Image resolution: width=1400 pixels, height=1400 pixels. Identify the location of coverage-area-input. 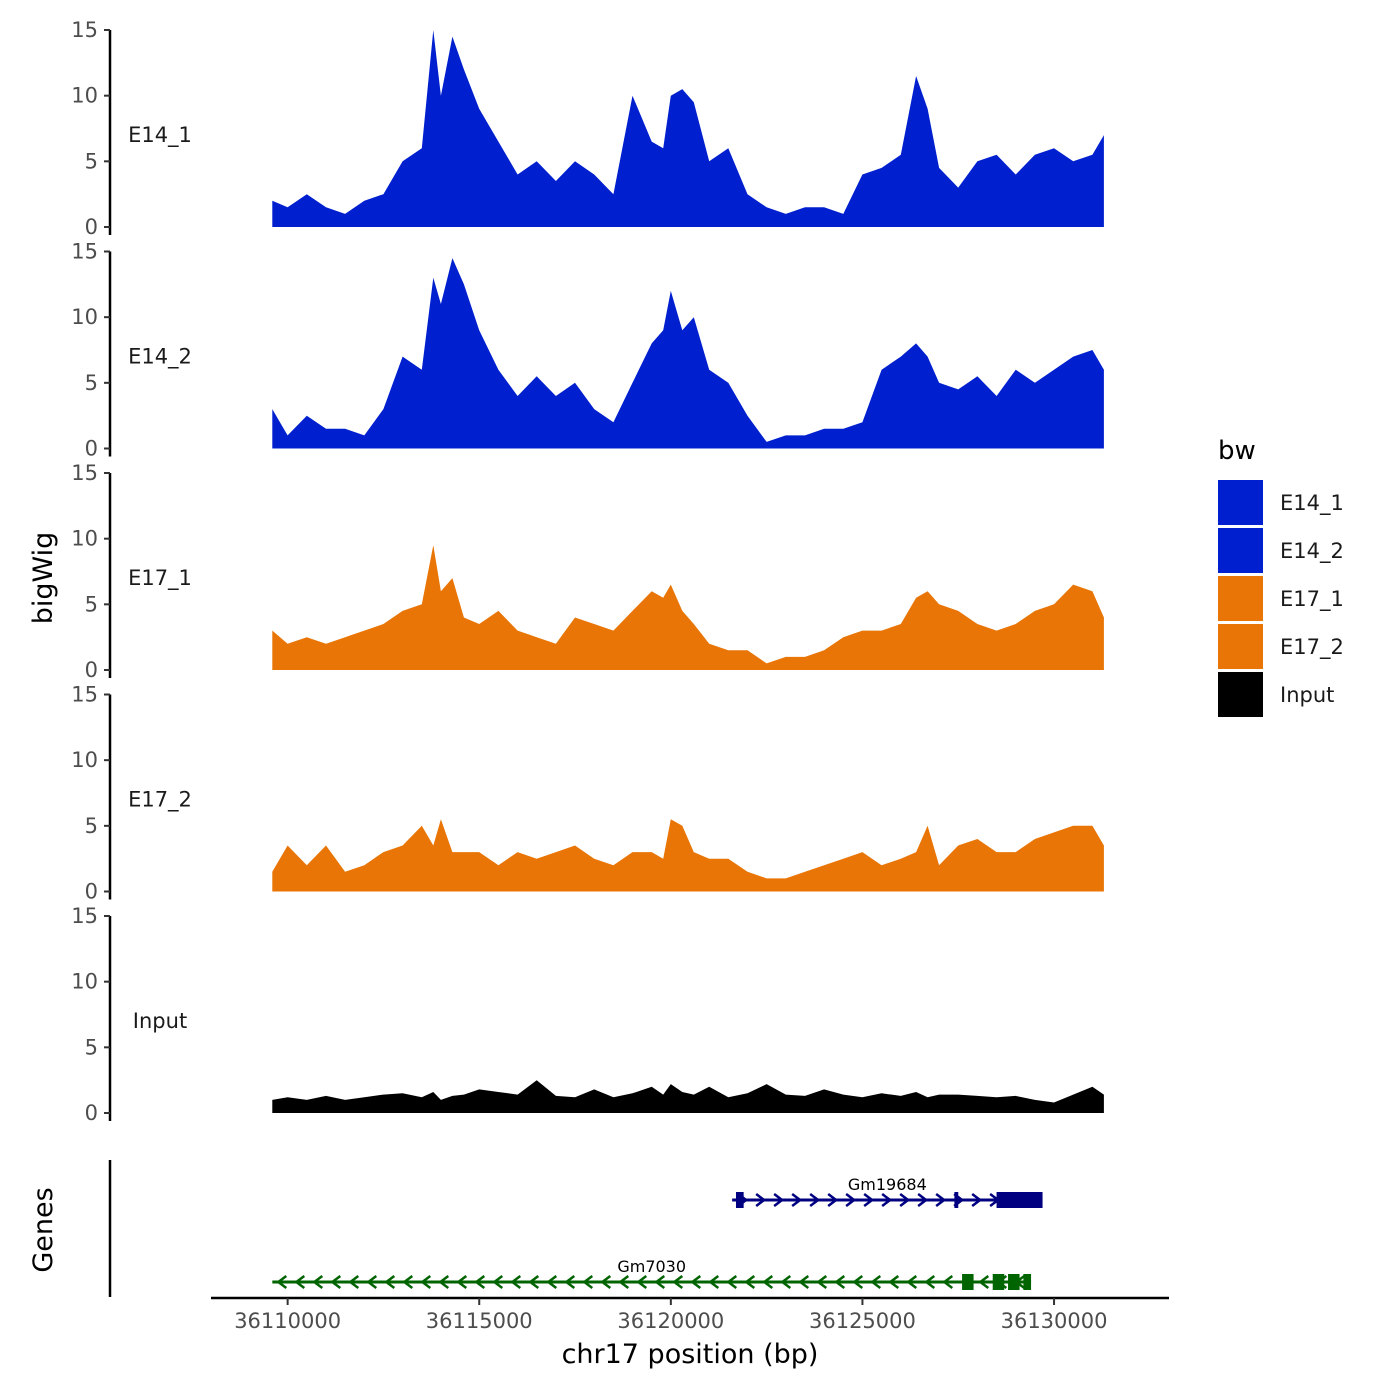
(688, 1096).